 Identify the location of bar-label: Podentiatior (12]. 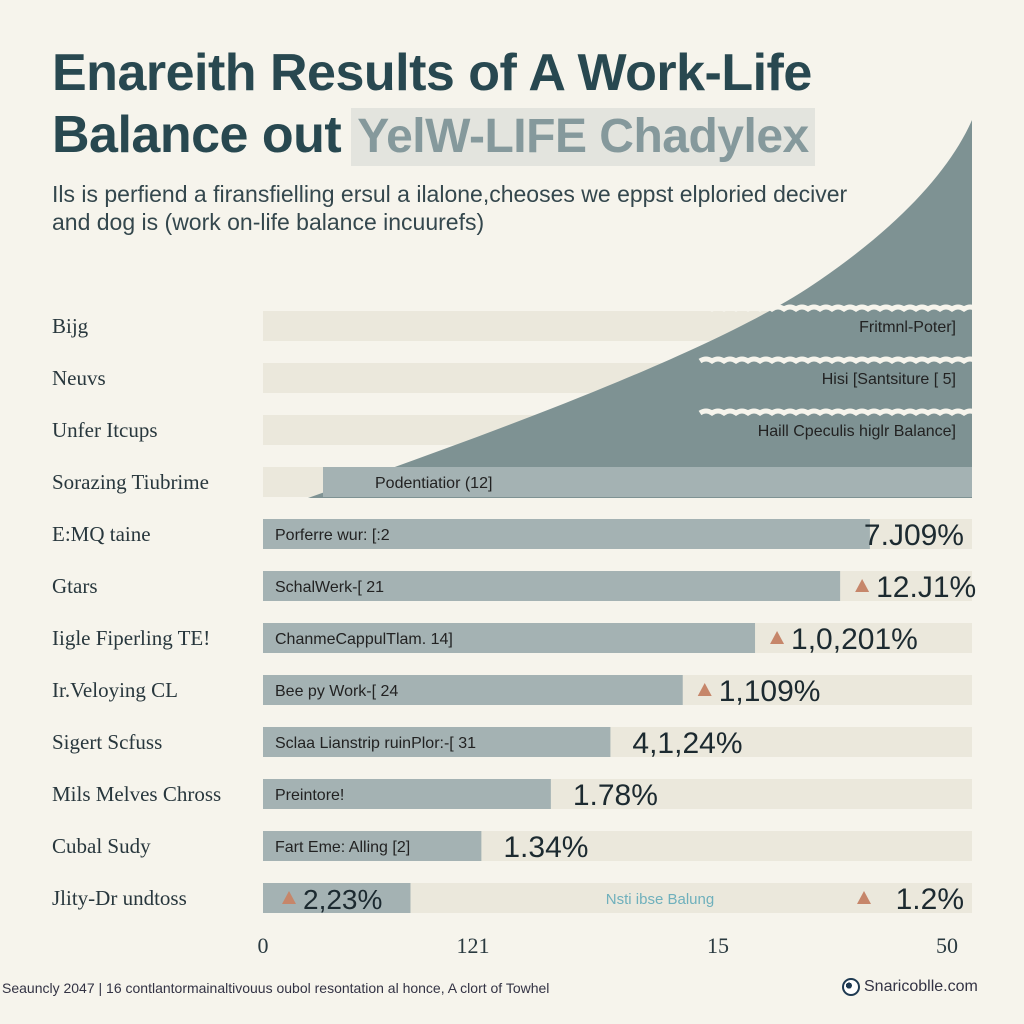
(433, 483).